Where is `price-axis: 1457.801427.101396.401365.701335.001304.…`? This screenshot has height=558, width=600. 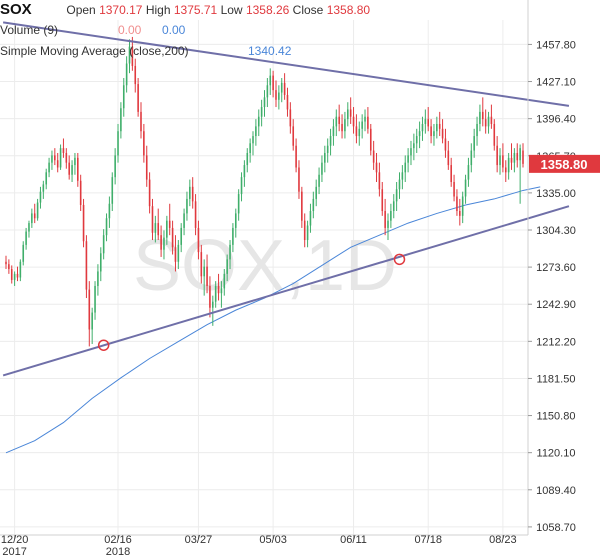 price-axis: 1457.801427.101396.401365.701335.001304.… is located at coordinates (551, 267).